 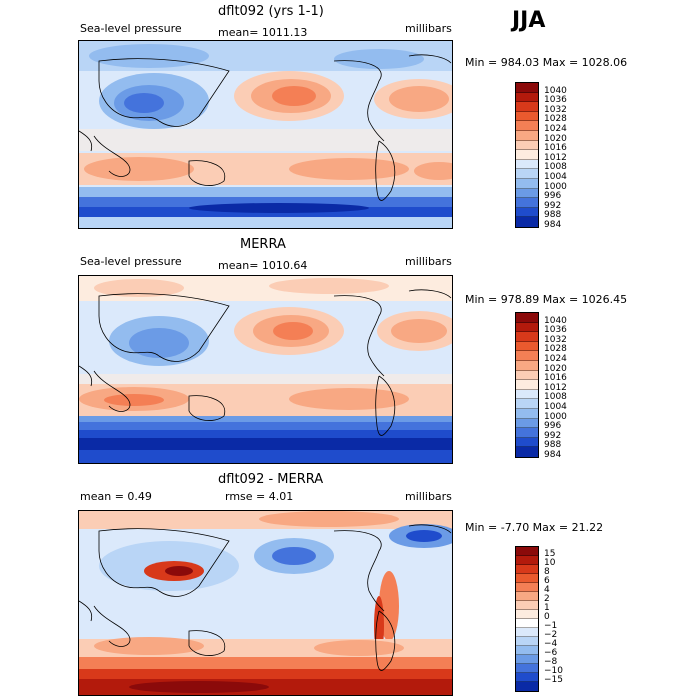 I want to click on colorbar-tick-label: 0, so click(x=547, y=617).